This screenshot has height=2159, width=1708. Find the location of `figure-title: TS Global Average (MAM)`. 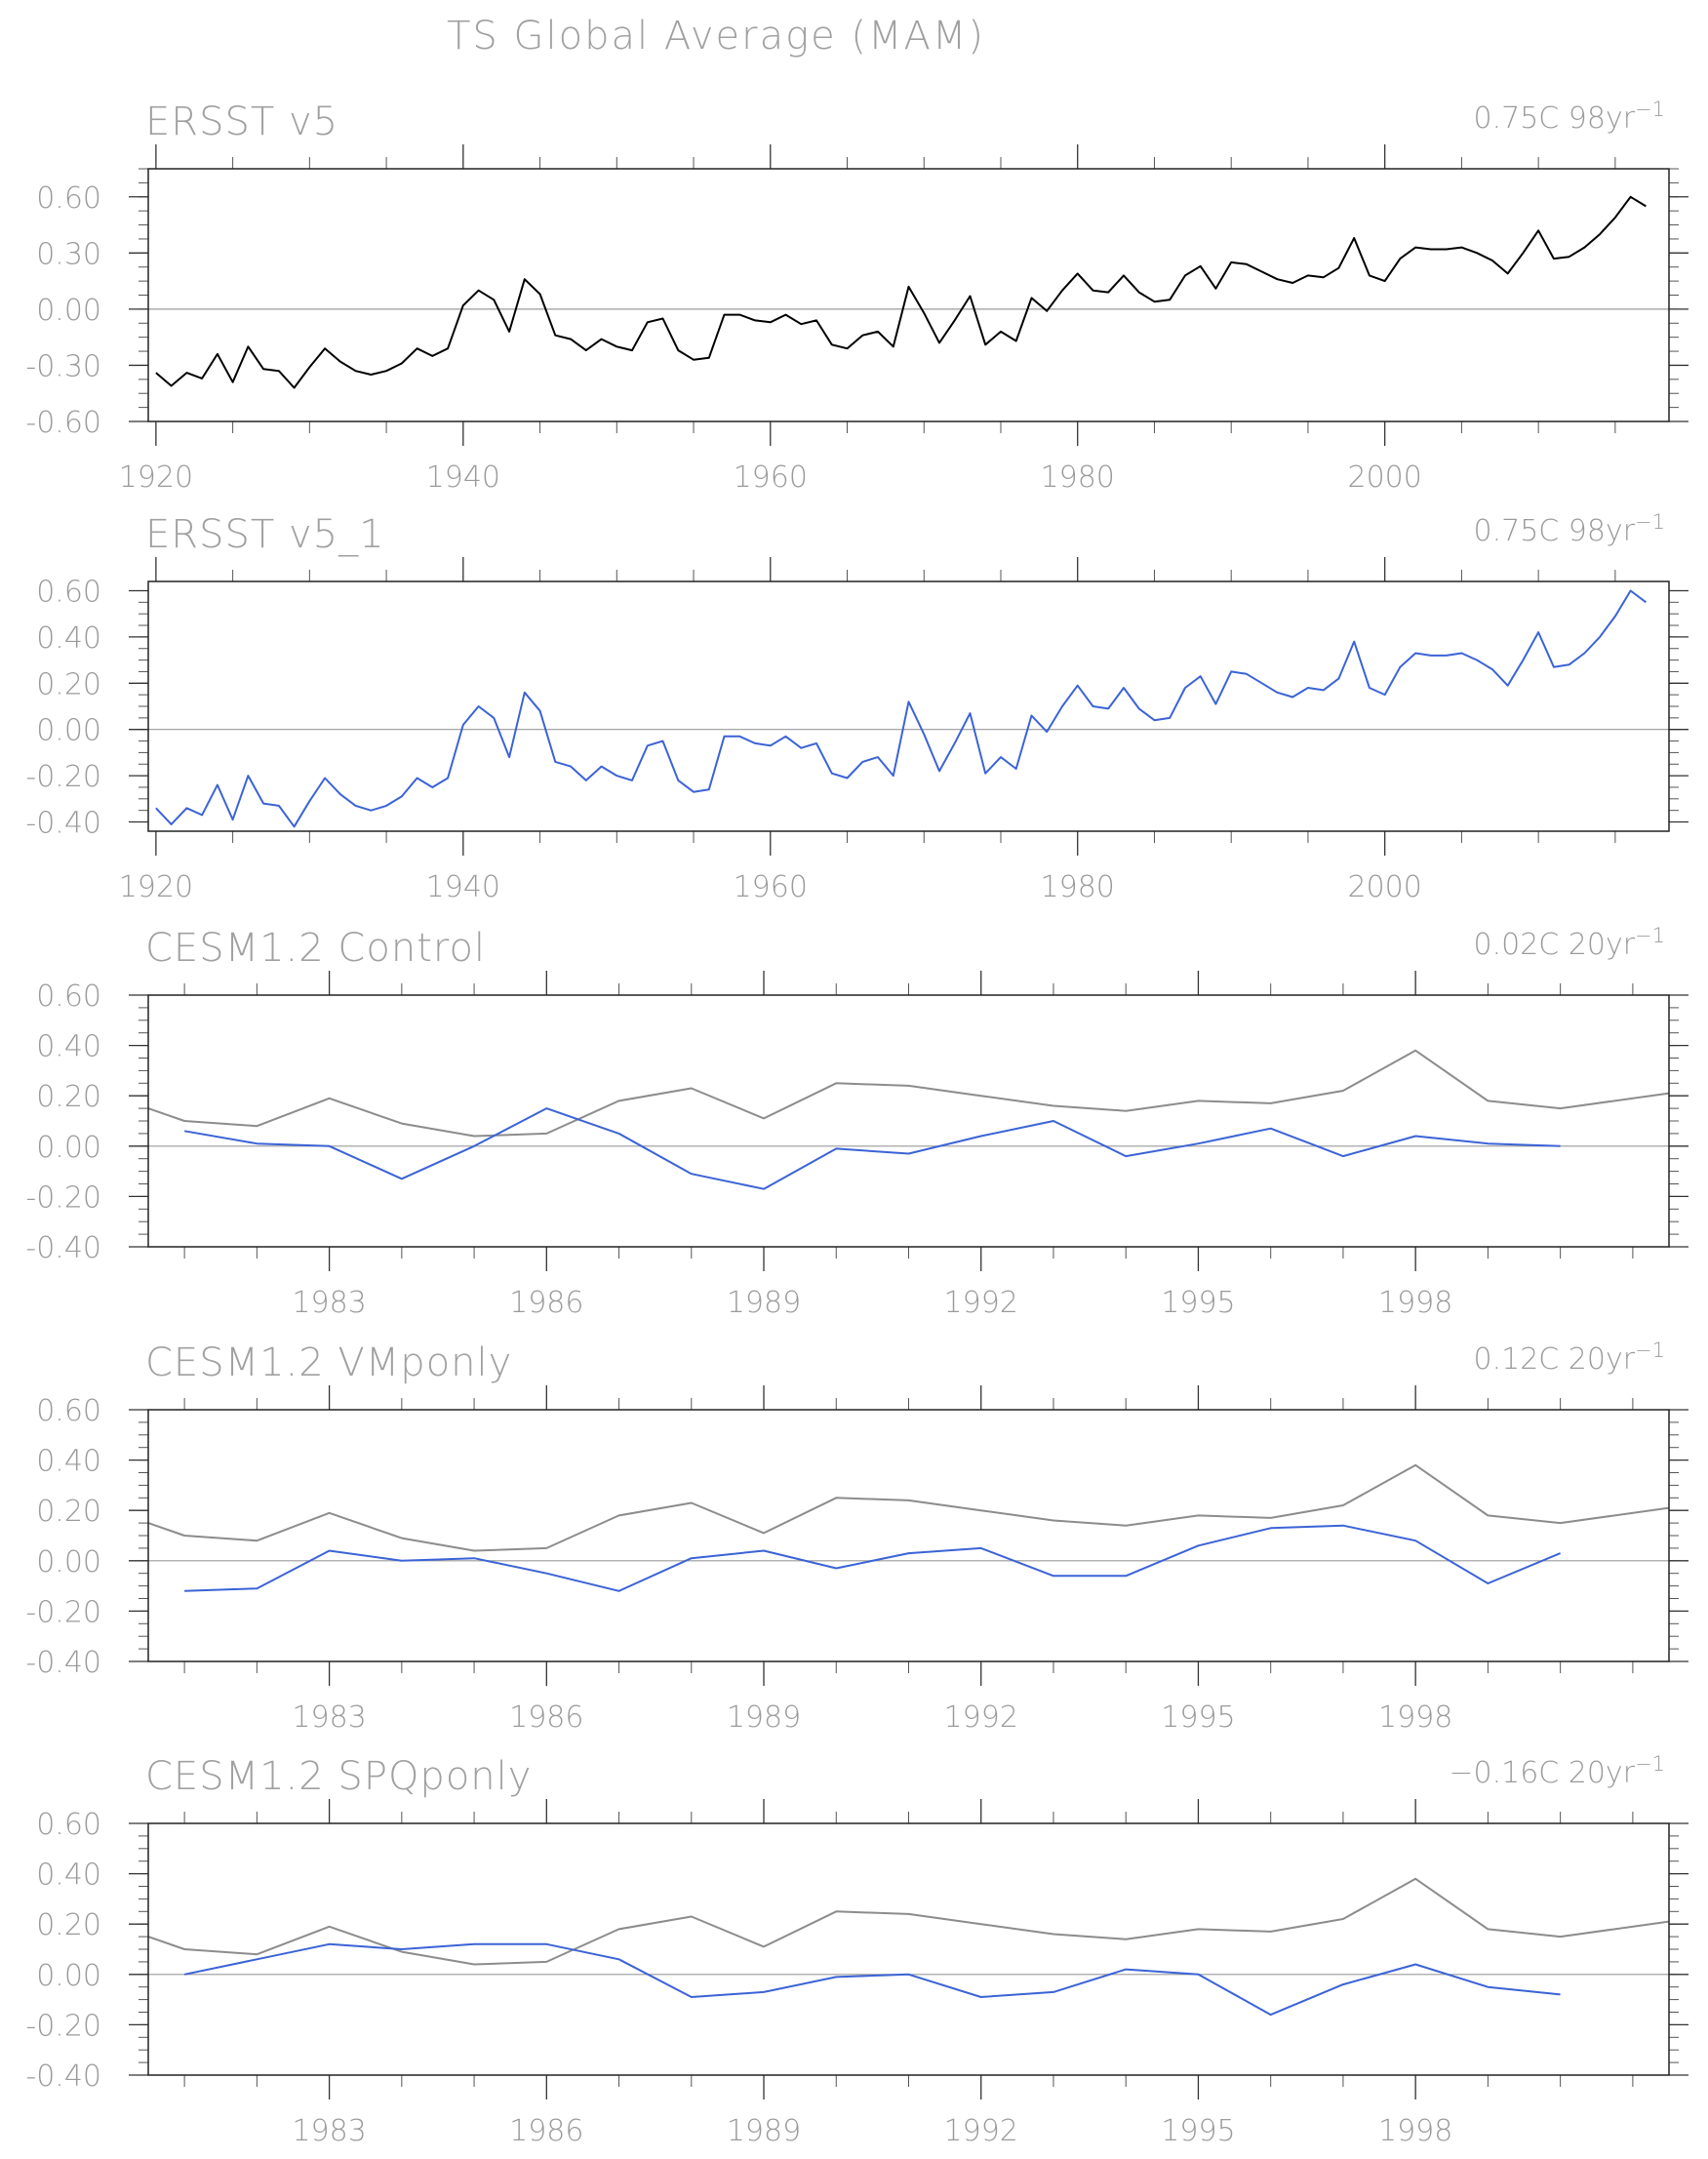

figure-title: TS Global Average (MAM) is located at coordinates (716, 36).